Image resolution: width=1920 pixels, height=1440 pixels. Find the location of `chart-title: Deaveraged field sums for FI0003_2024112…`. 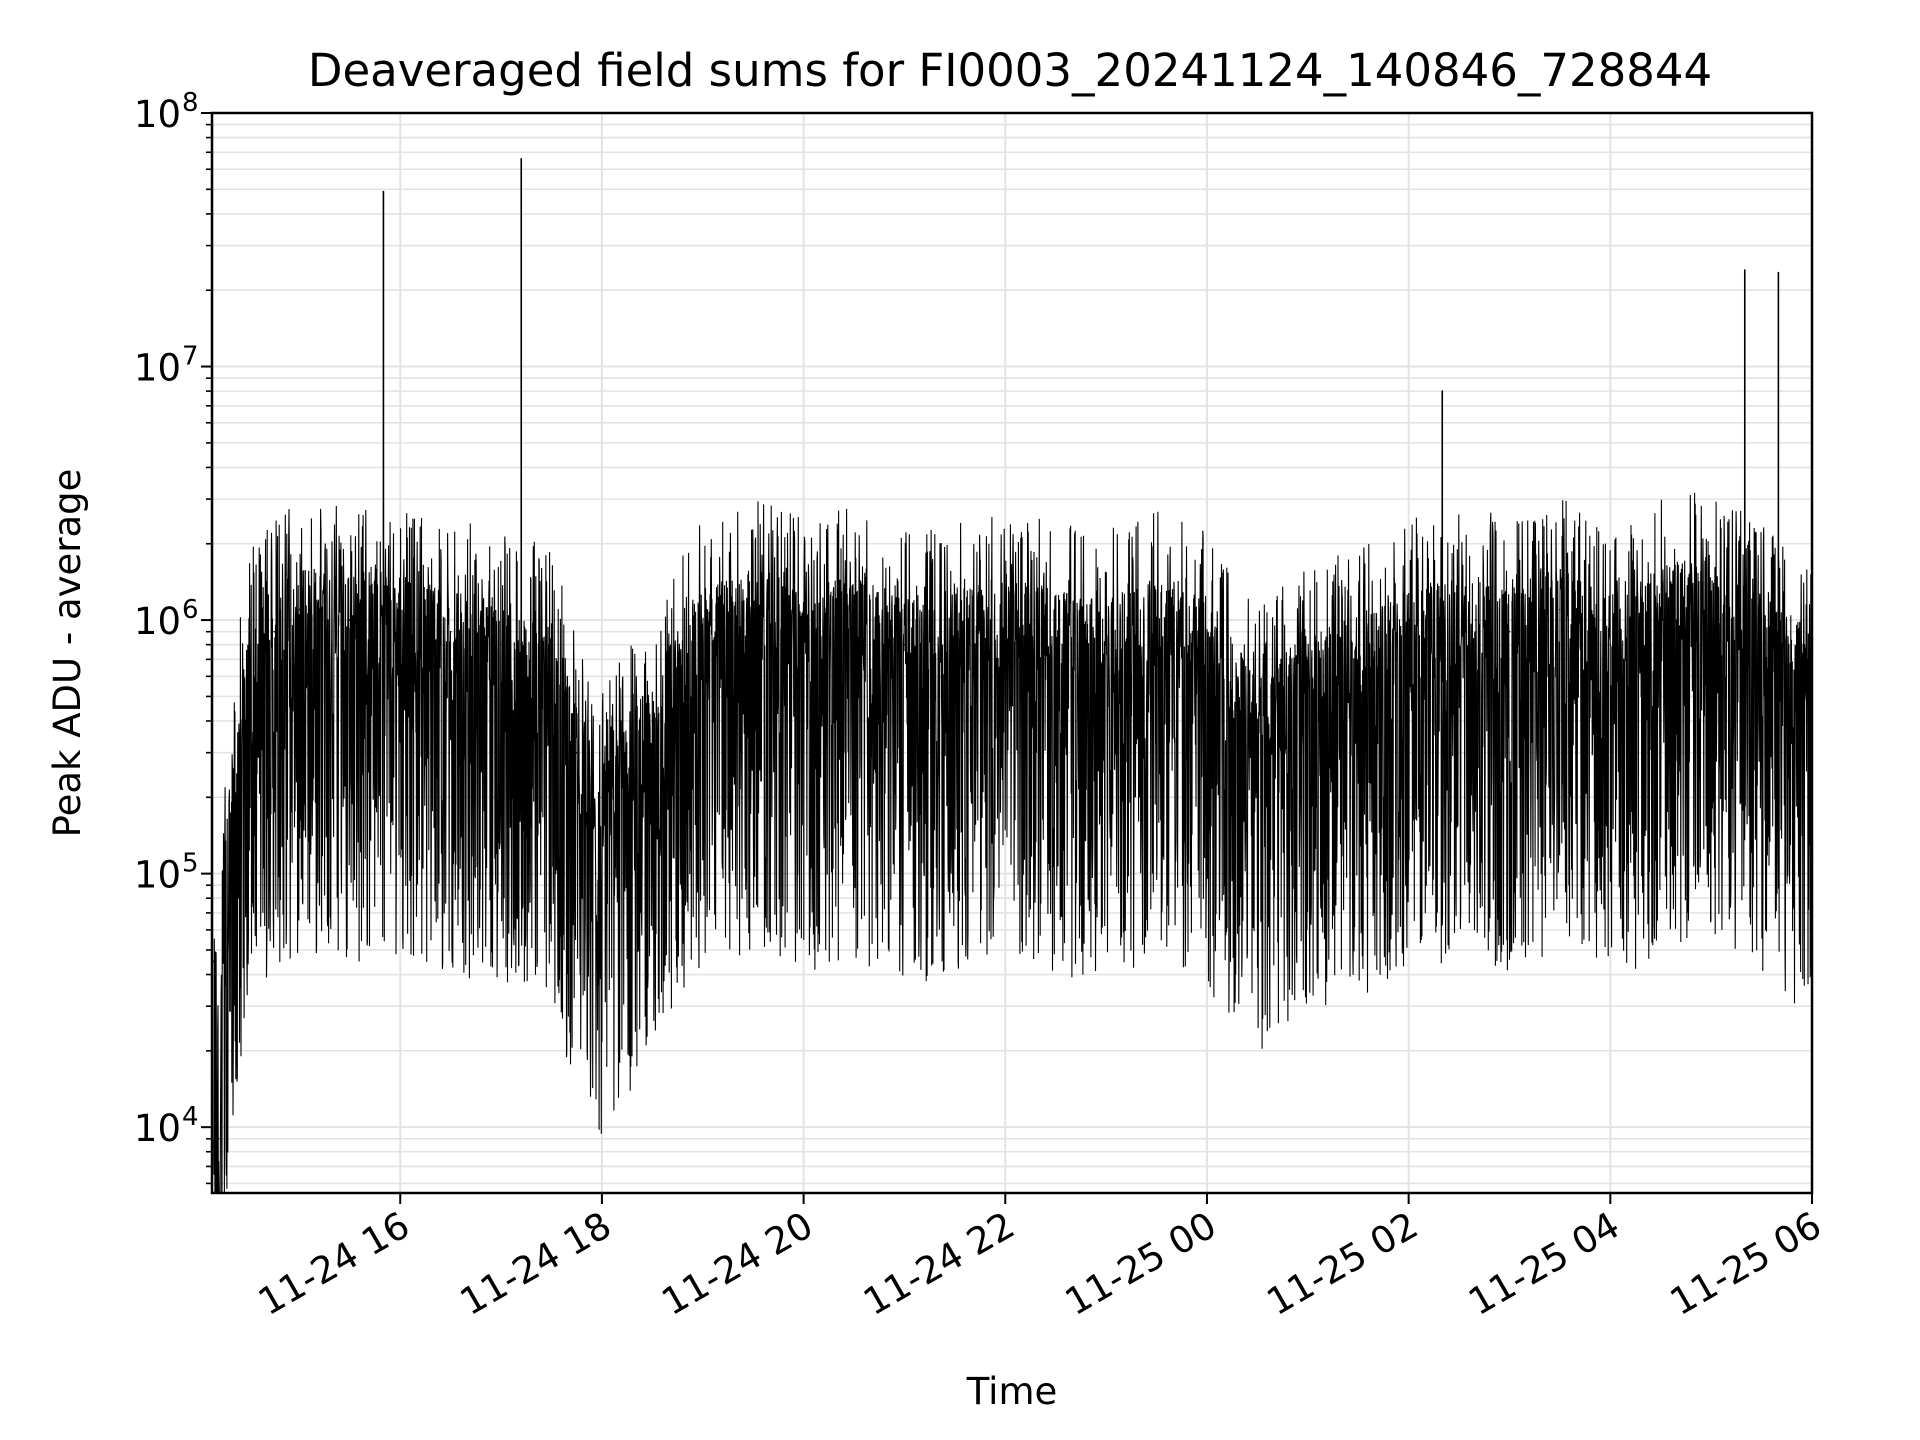

chart-title: Deaveraged field sums for FI0003_2024112… is located at coordinates (1010, 70).